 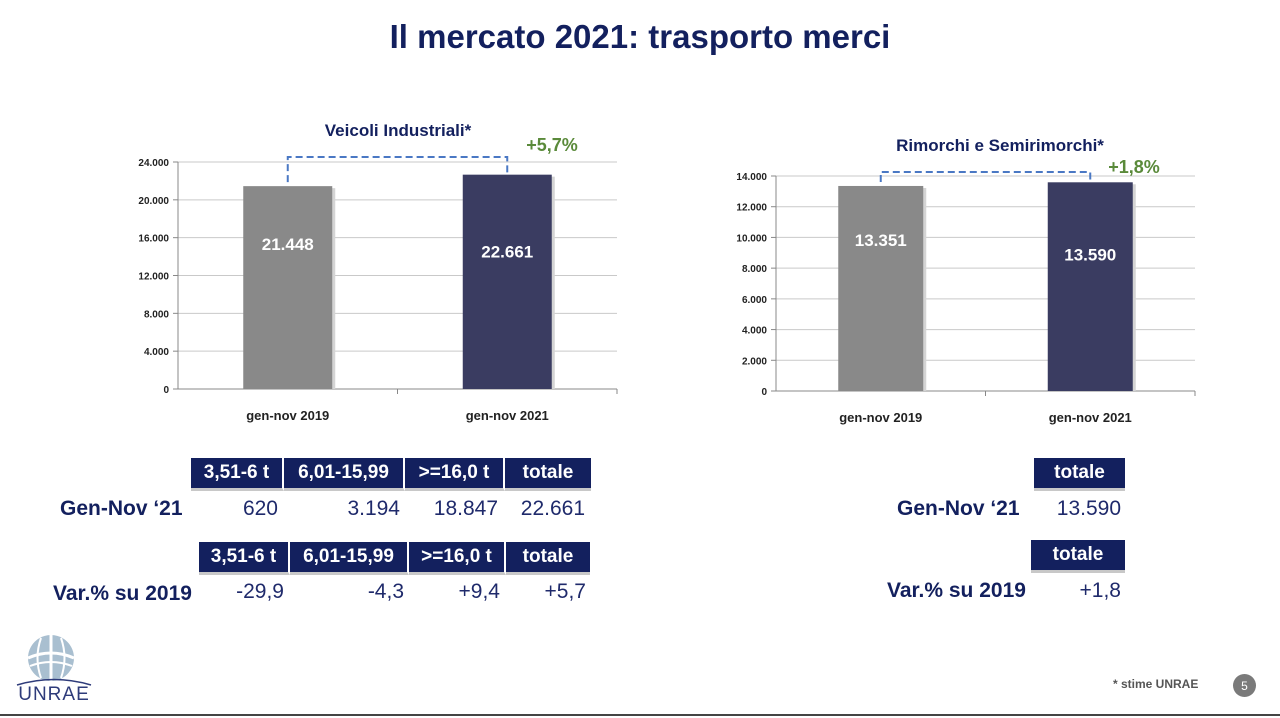 What do you see at coordinates (751, 208) in the screenshot?
I see `right-chart-ytick-label: 12.000` at bounding box center [751, 208].